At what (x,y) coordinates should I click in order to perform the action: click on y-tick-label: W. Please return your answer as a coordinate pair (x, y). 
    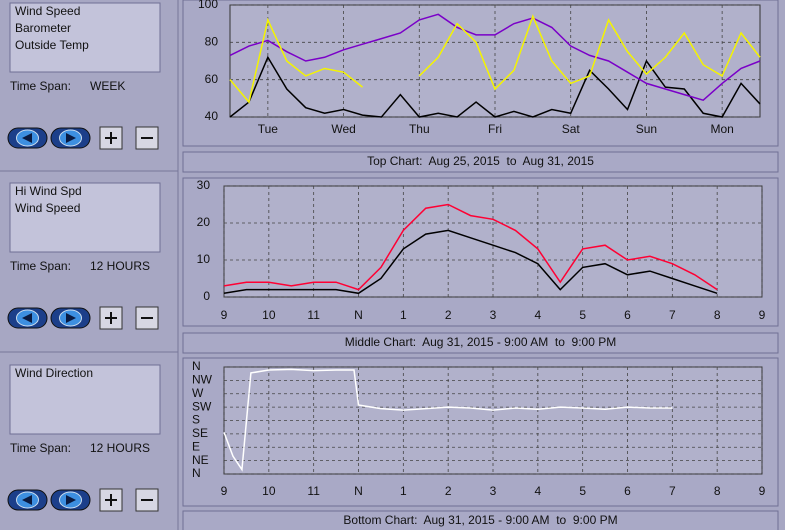
    Looking at the image, I should click on (198, 393).